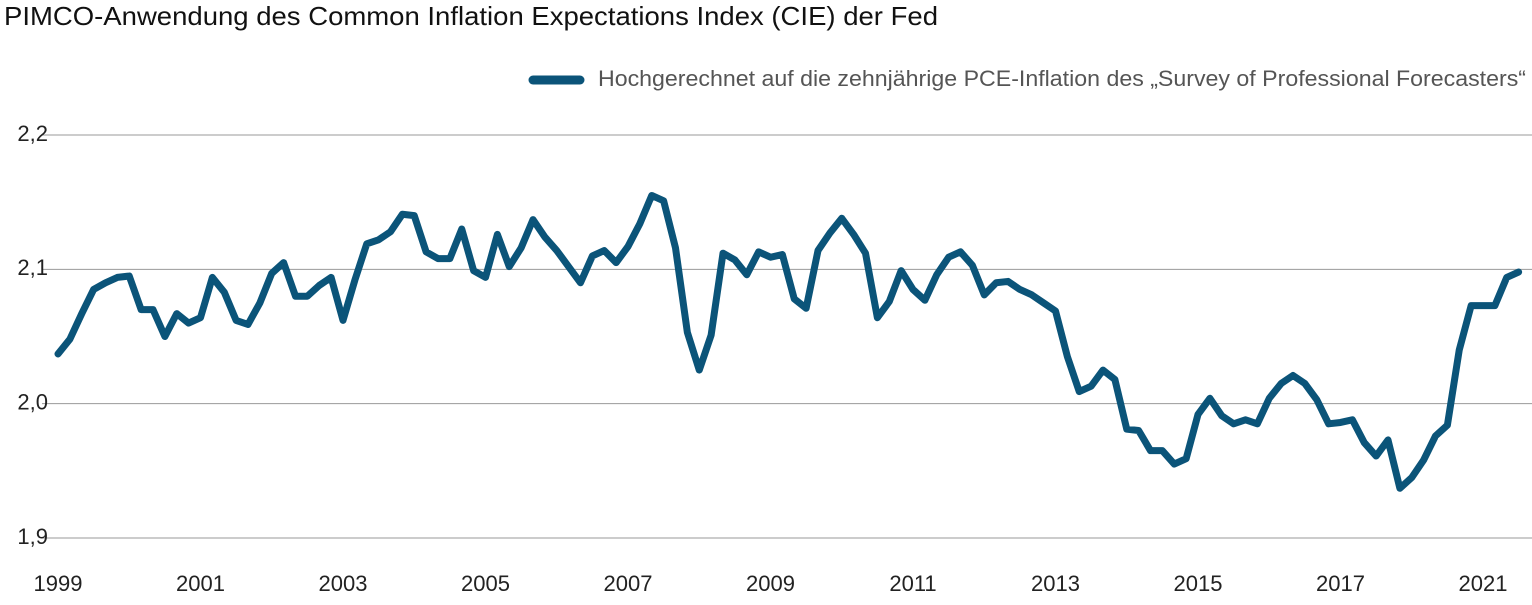 The height and width of the screenshot is (605, 1532). What do you see at coordinates (32, 401) in the screenshot?
I see `y-tick-label: 2,0` at bounding box center [32, 401].